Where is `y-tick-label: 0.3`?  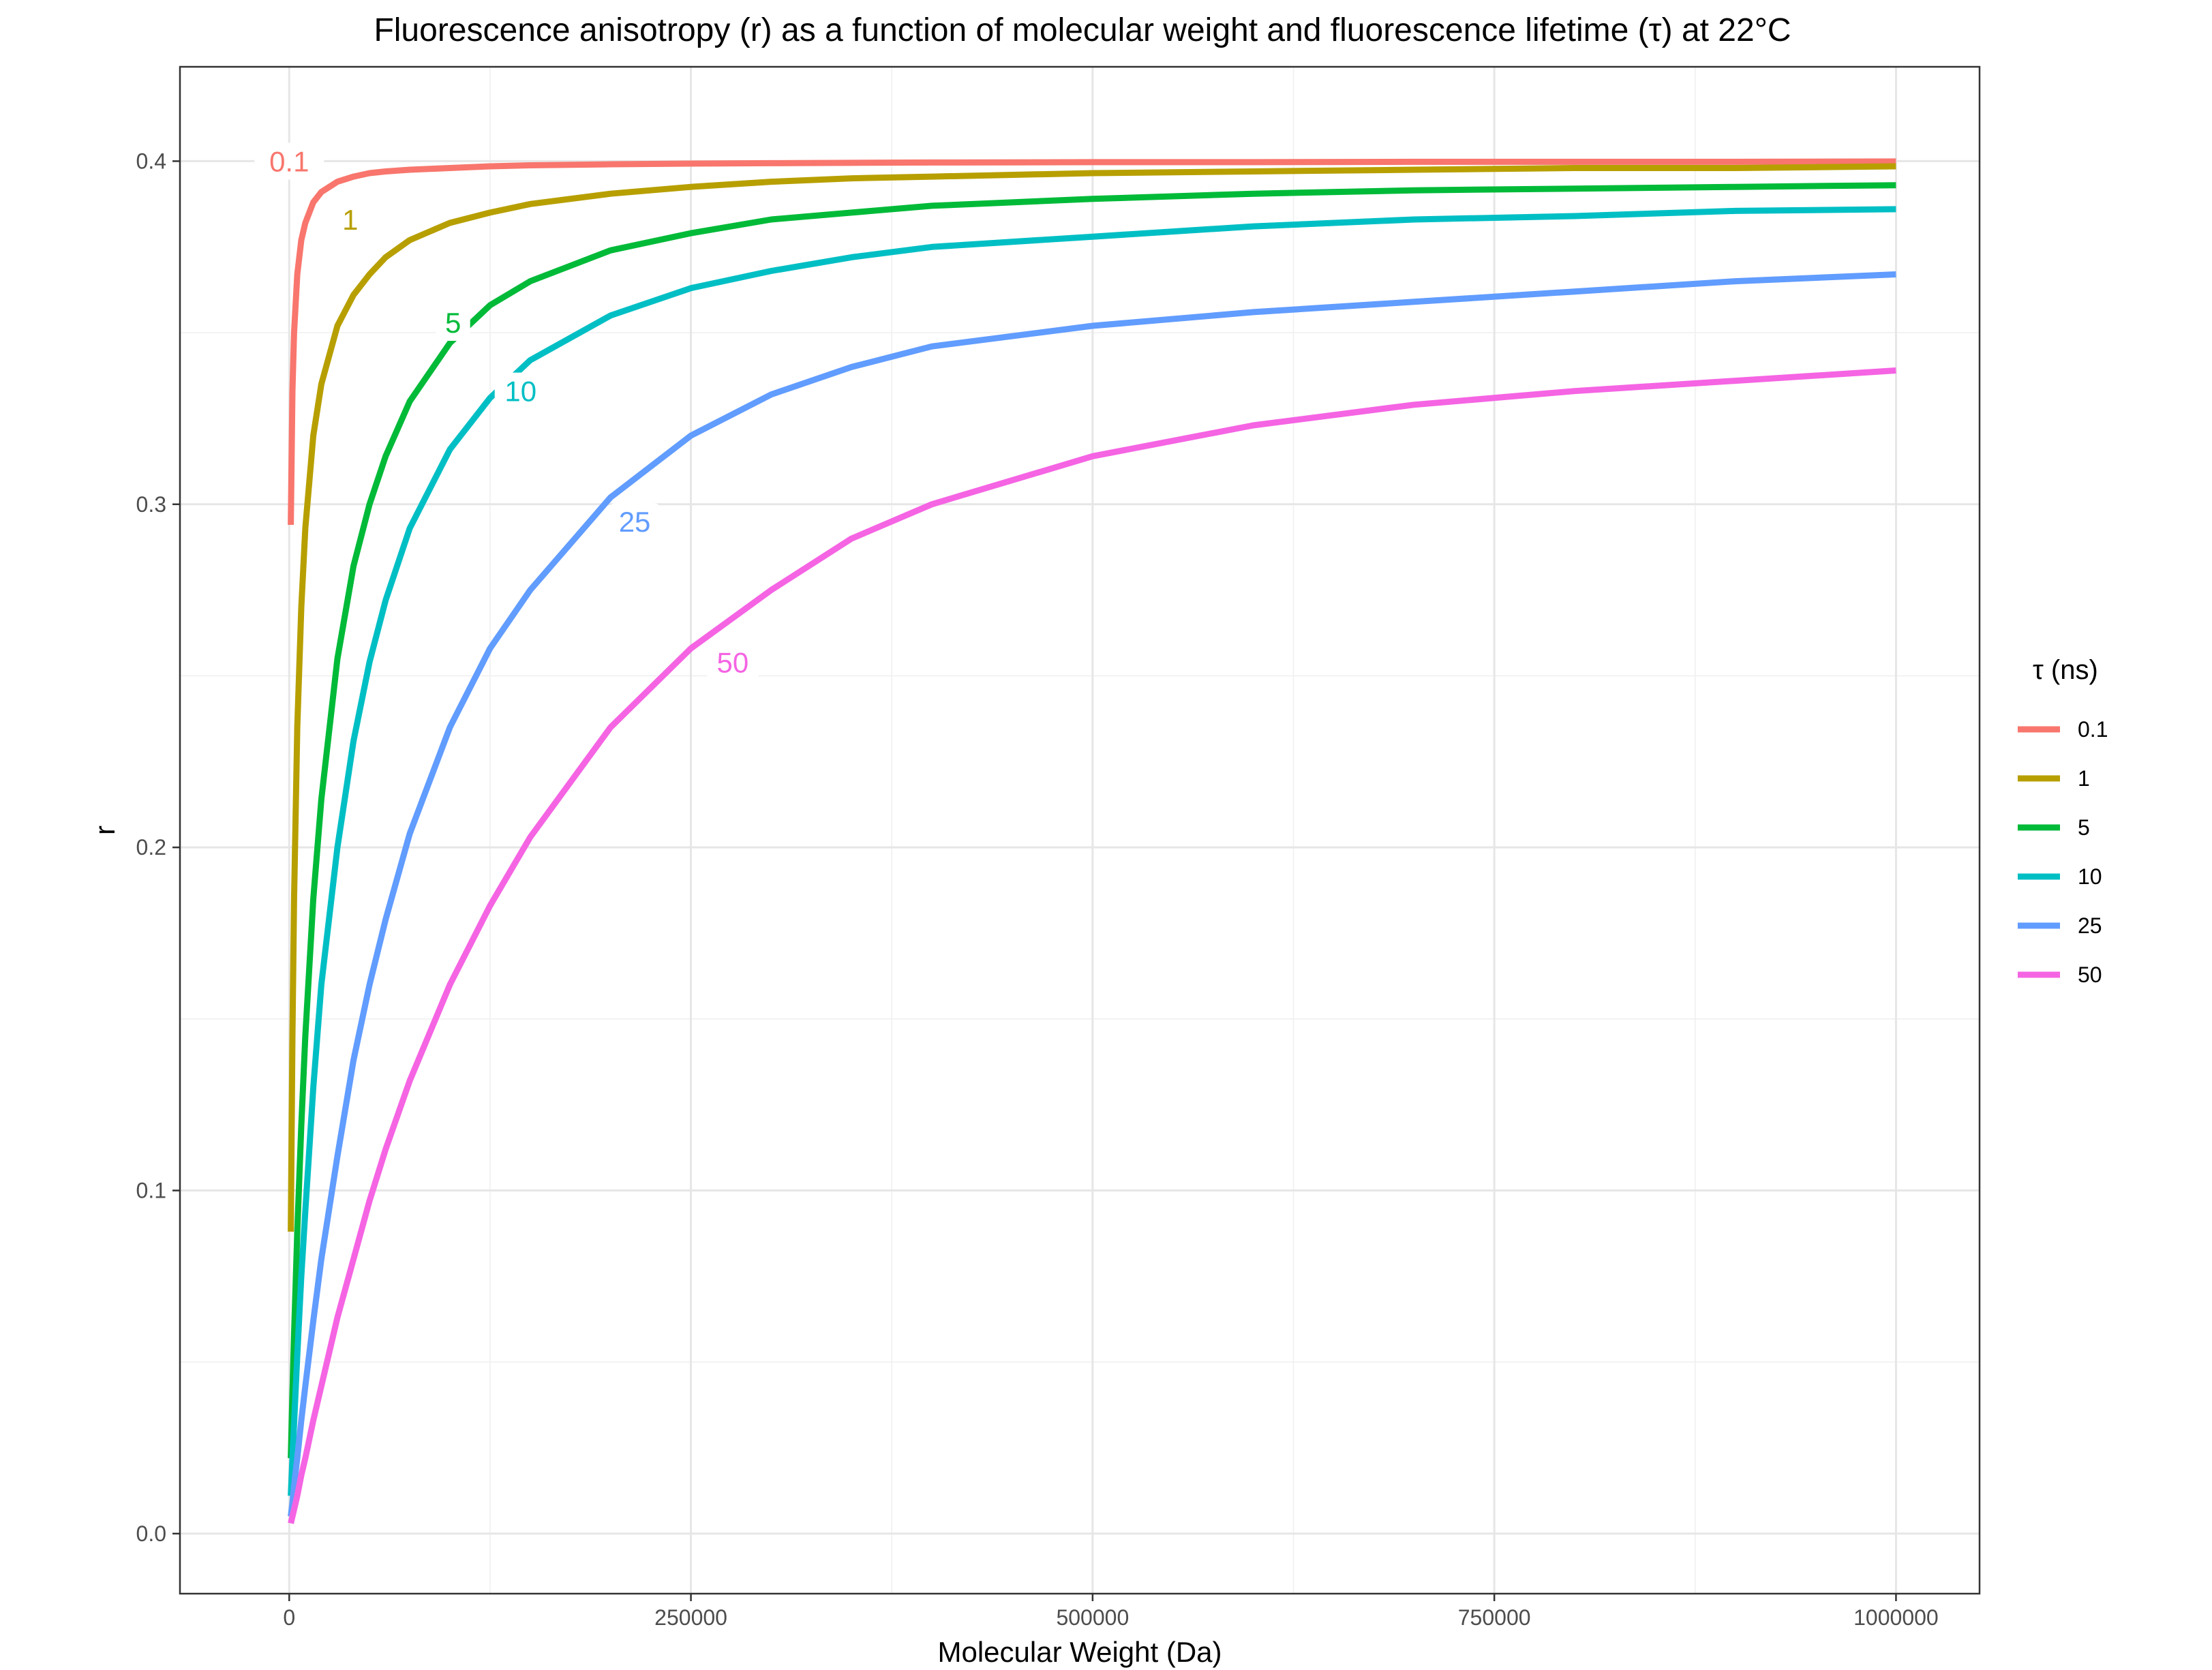
y-tick-label: 0.3 is located at coordinates (151, 504).